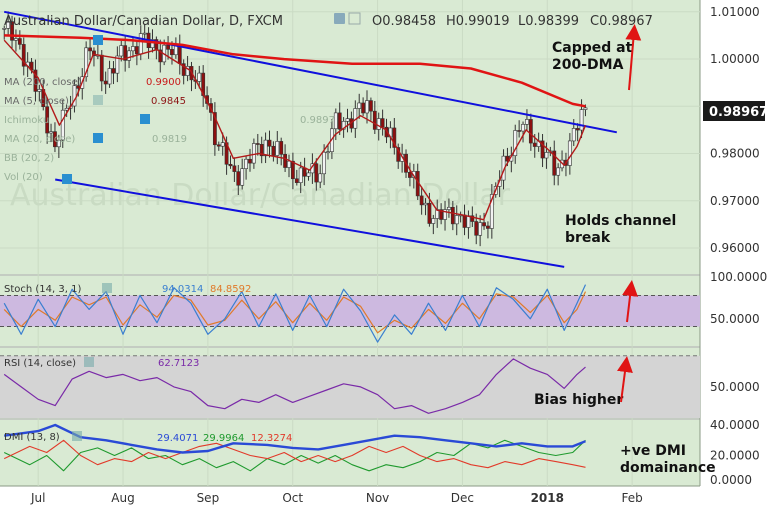  What do you see at coordinates (588, 238) in the screenshot?
I see `annotation-holds-line2: break` at bounding box center [588, 238].